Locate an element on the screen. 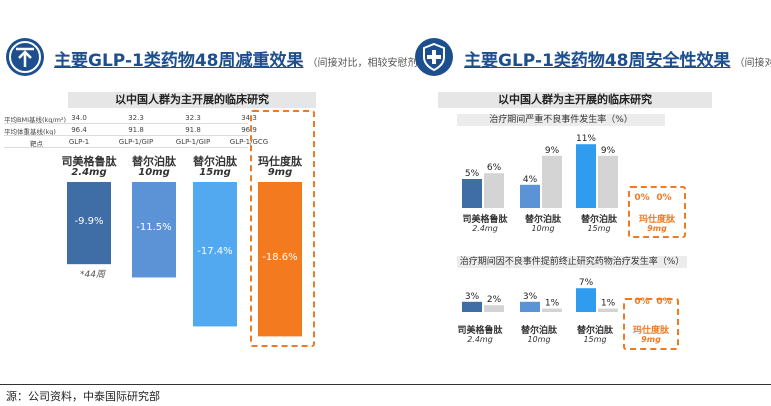  table-cell: GLP-1/GCG is located at coordinates (249, 142).